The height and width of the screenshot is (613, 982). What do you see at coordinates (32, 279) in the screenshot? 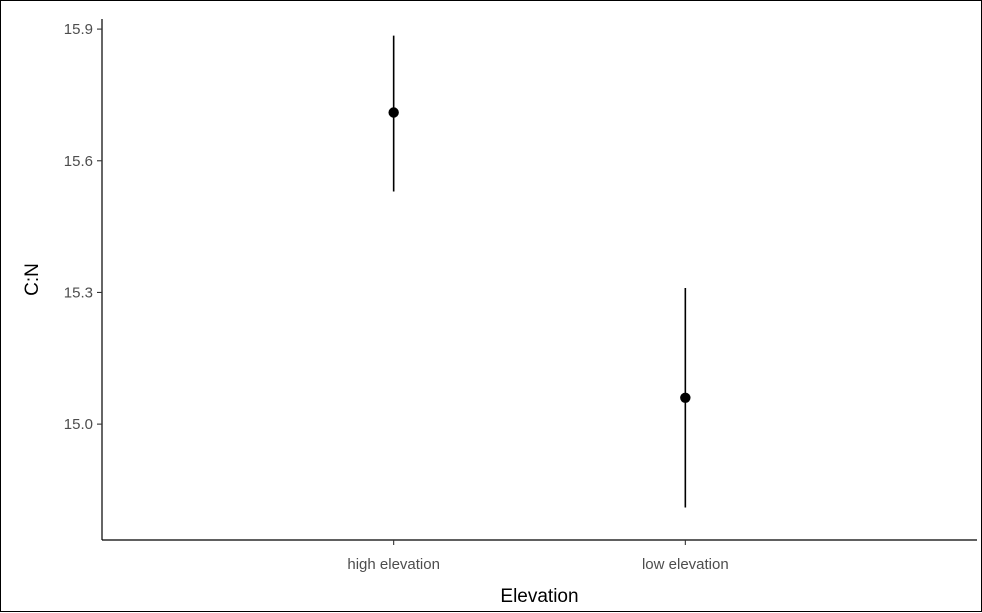
I see `y-axis-title: C:N` at bounding box center [32, 279].